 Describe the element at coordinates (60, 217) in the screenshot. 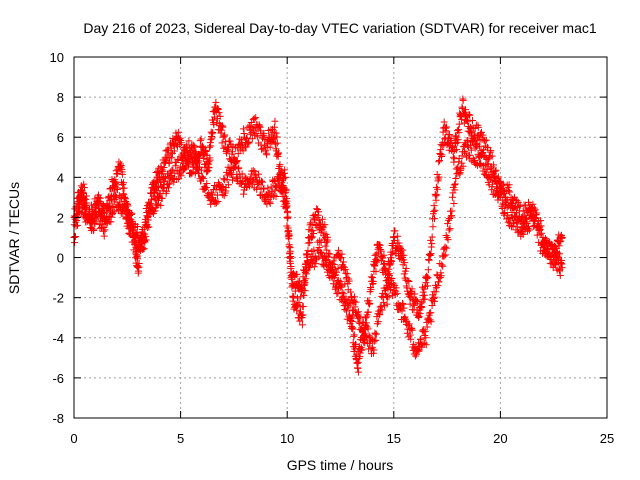

I see `y-tick-label: 2` at that location.